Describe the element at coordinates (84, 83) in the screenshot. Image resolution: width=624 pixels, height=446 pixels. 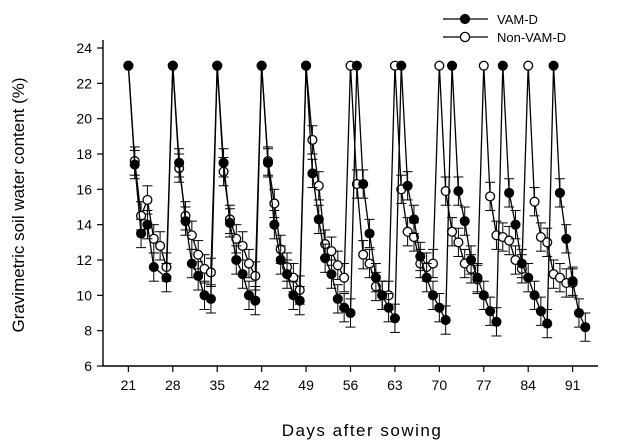
I see `y-tick-label: 22` at that location.